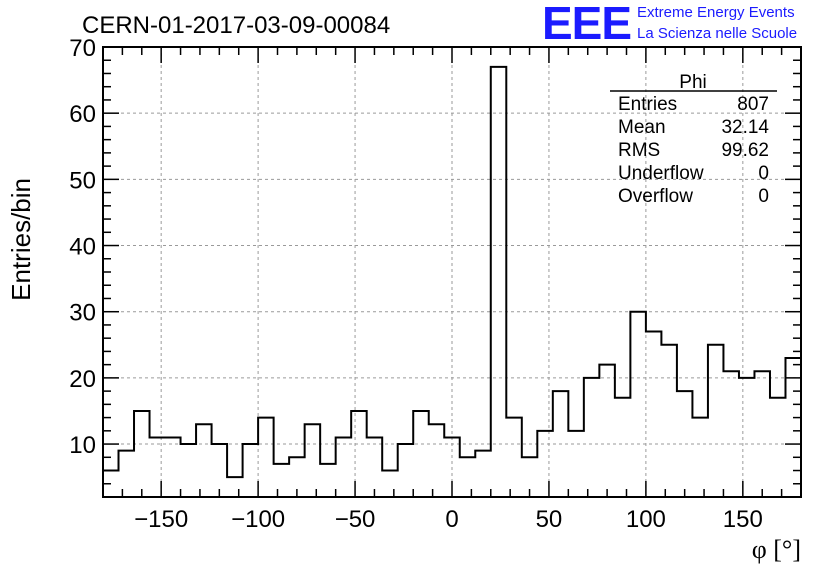  Describe the element at coordinates (82, 48) in the screenshot. I see `y-tick-label: 70` at that location.